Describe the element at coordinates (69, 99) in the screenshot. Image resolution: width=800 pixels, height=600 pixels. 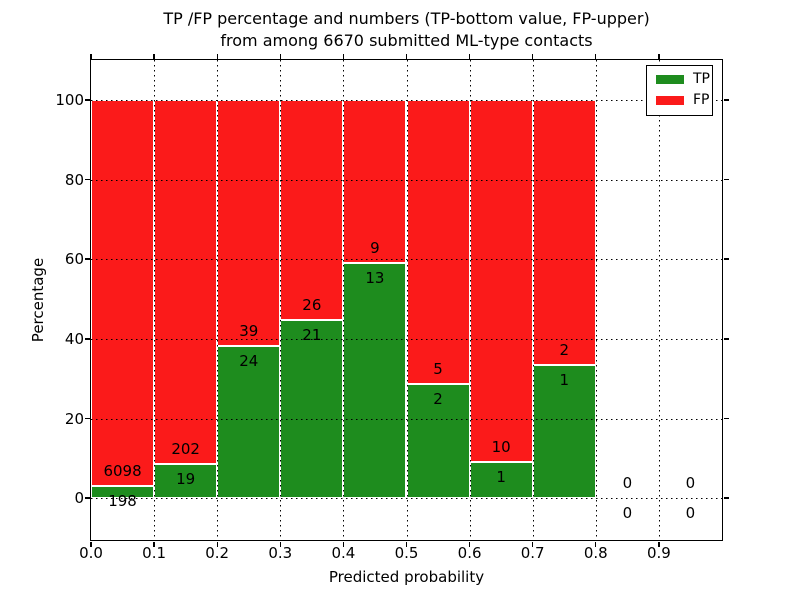
I see `y-tick-label: 100` at that location.